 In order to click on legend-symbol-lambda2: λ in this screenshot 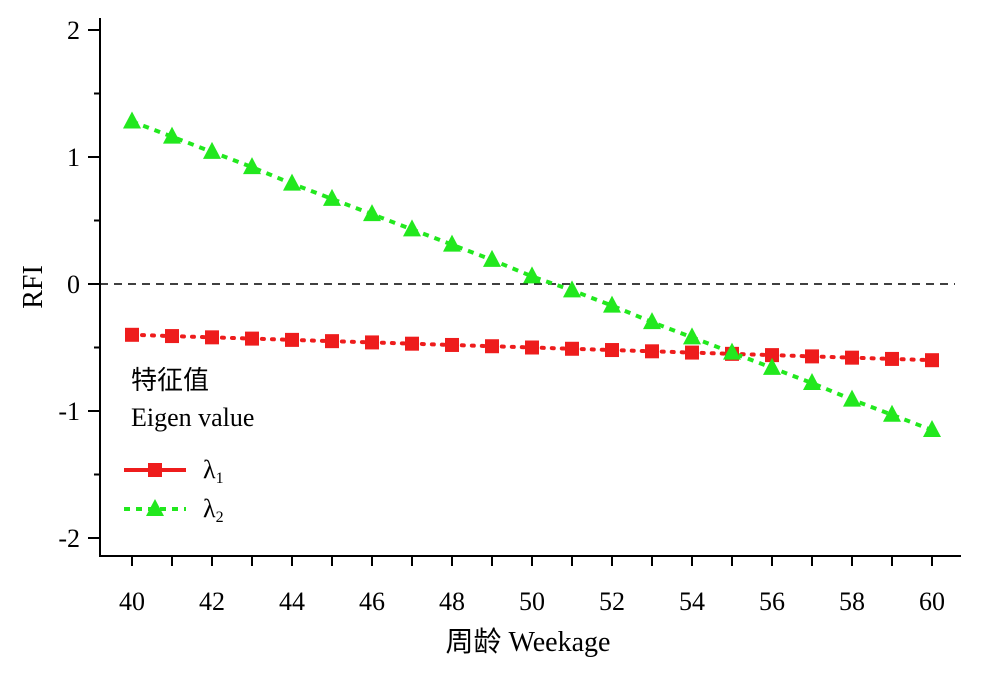, I will do `click(209, 508)`.